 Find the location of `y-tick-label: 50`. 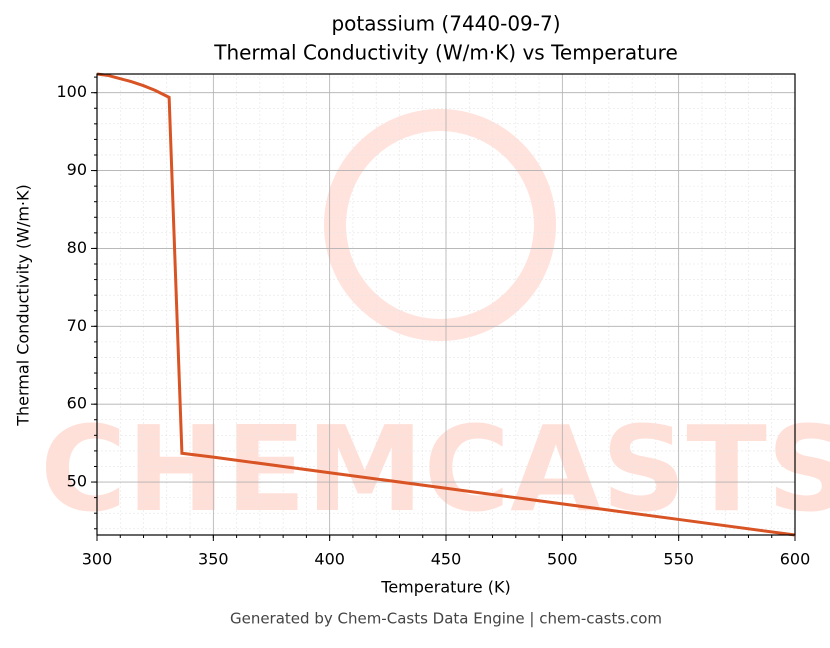

y-tick-label: 50 is located at coordinates (77, 481).